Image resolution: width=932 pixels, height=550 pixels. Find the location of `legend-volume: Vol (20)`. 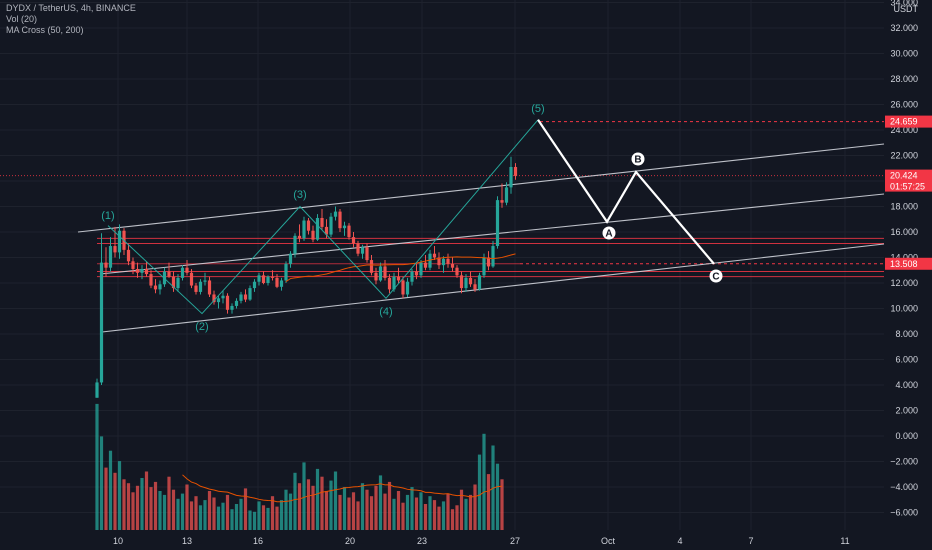

legend-volume: Vol (20) is located at coordinates (22, 19).